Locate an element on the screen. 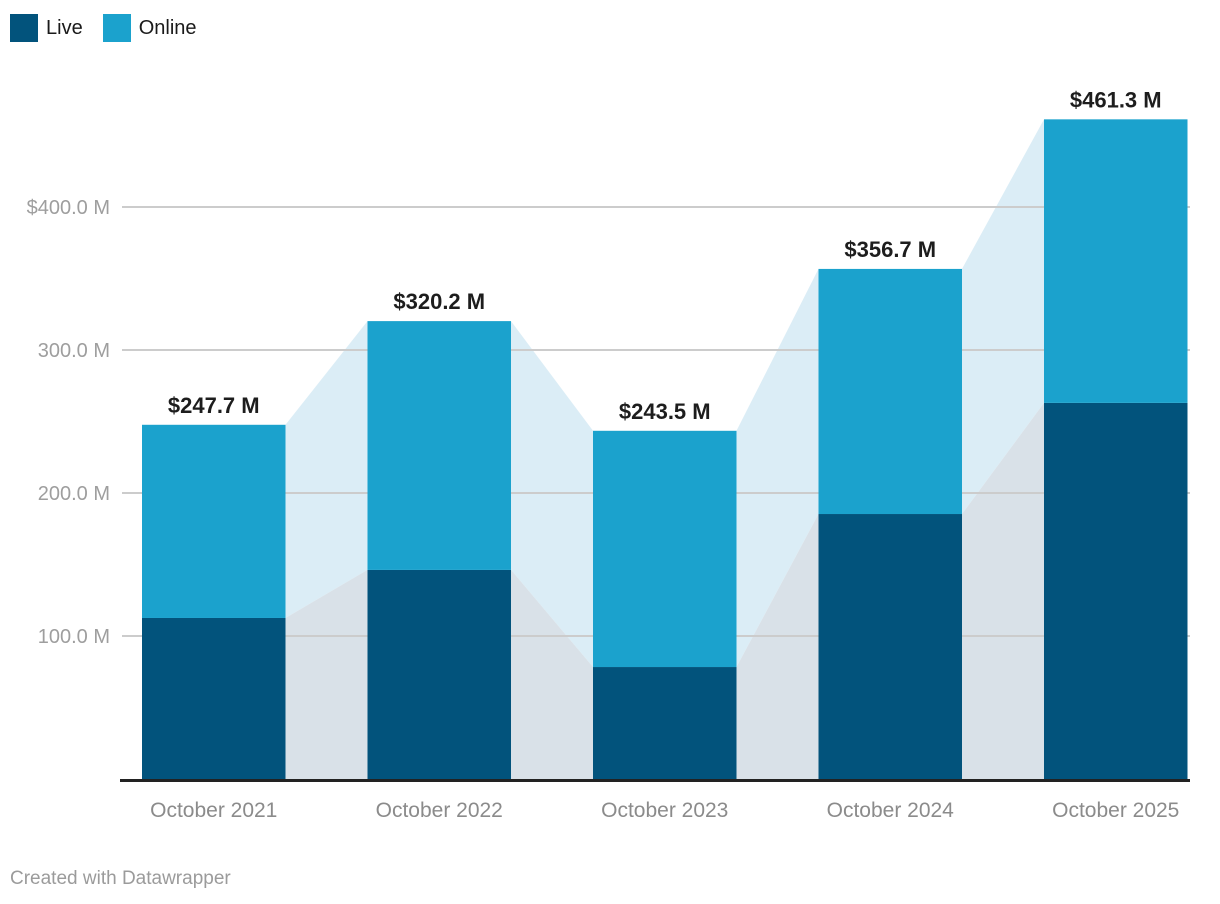  x-axis-label-2: October 2023 is located at coordinates (664, 810).